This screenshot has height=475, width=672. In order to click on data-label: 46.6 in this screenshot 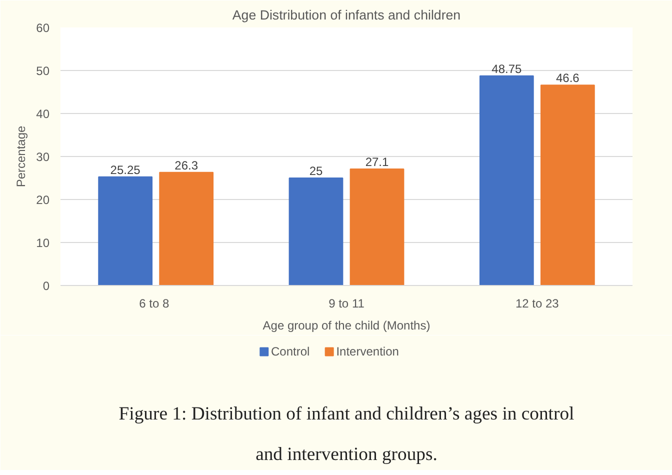, I will do `click(568, 78)`.